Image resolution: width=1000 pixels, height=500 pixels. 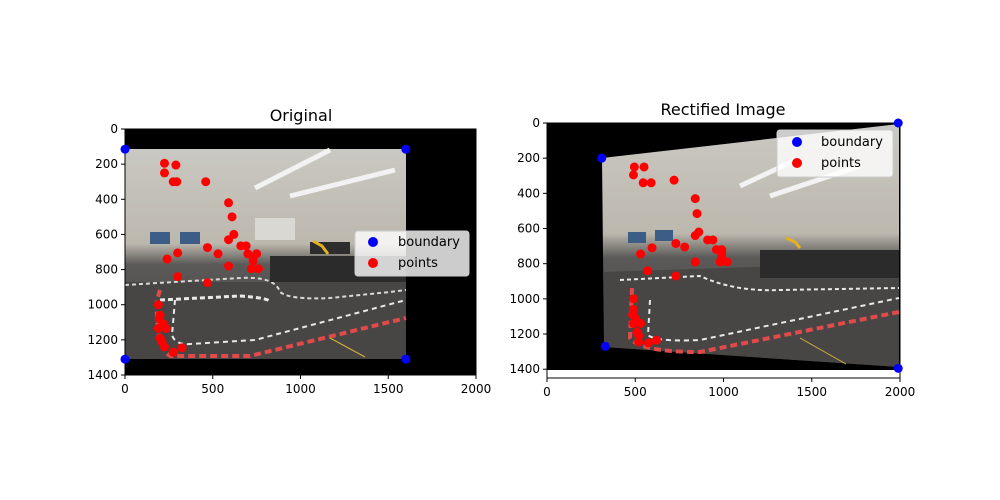 What do you see at coordinates (125, 389) in the screenshot?
I see `x-tick-label: 0` at bounding box center [125, 389].